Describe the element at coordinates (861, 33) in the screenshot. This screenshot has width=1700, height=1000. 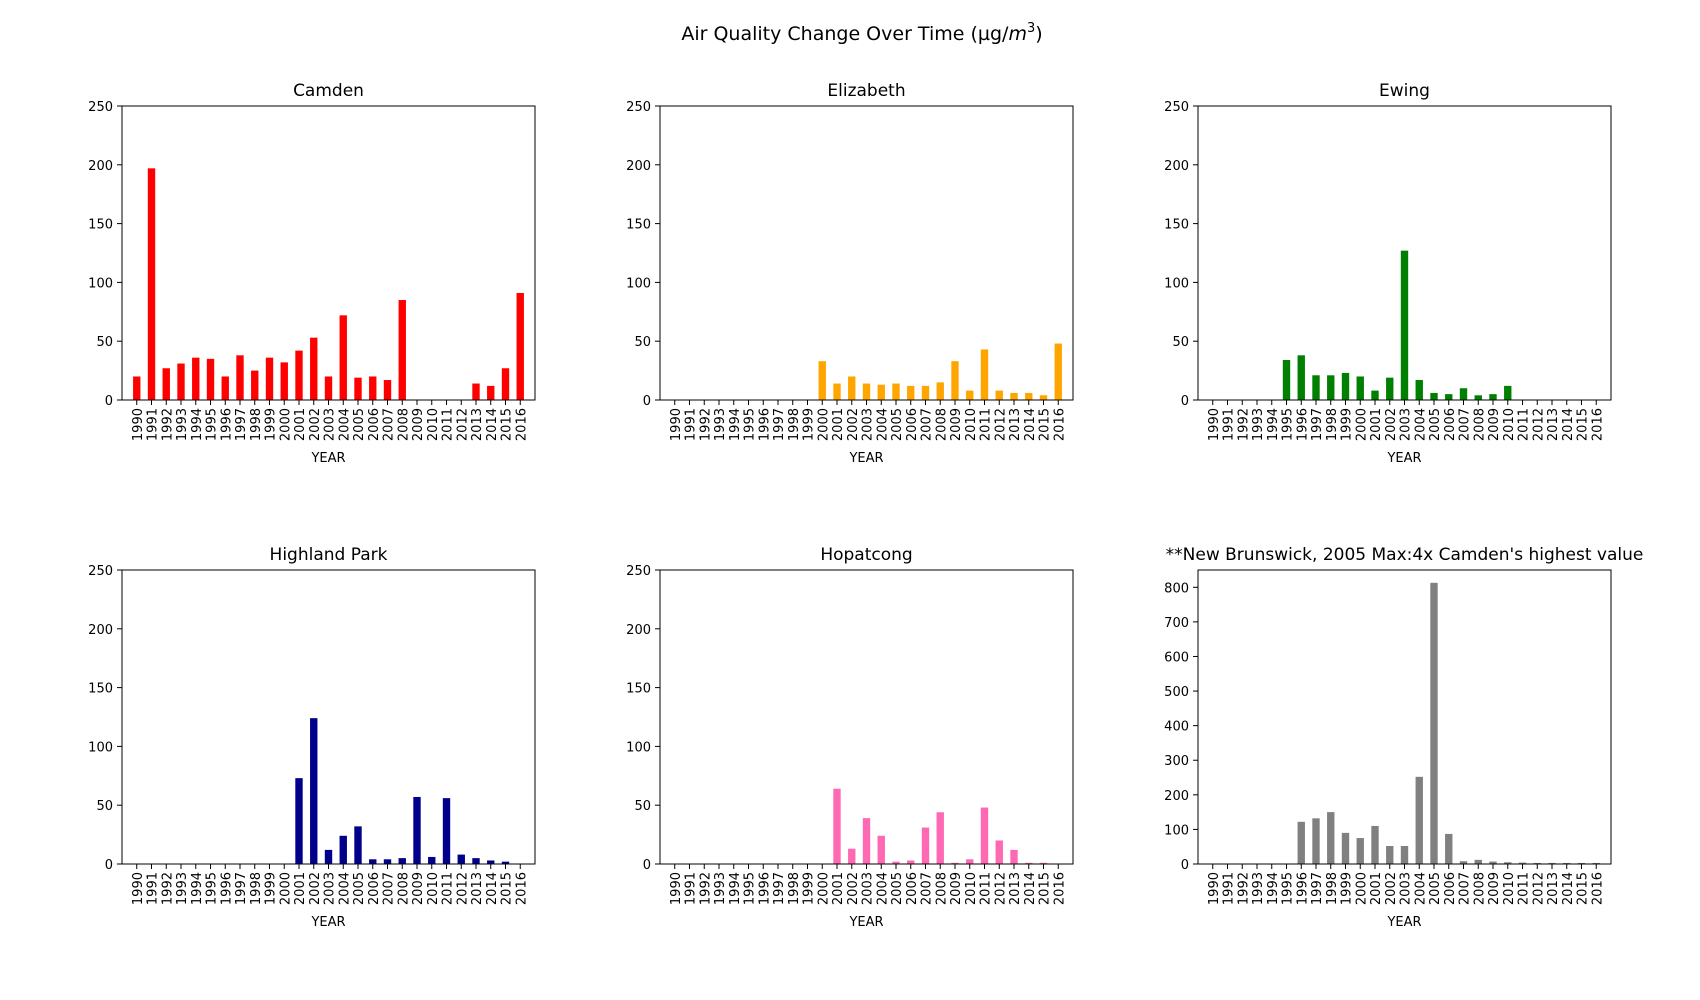
I see `figure-title: Air Quality Change Over Time (µg/m3)` at that location.